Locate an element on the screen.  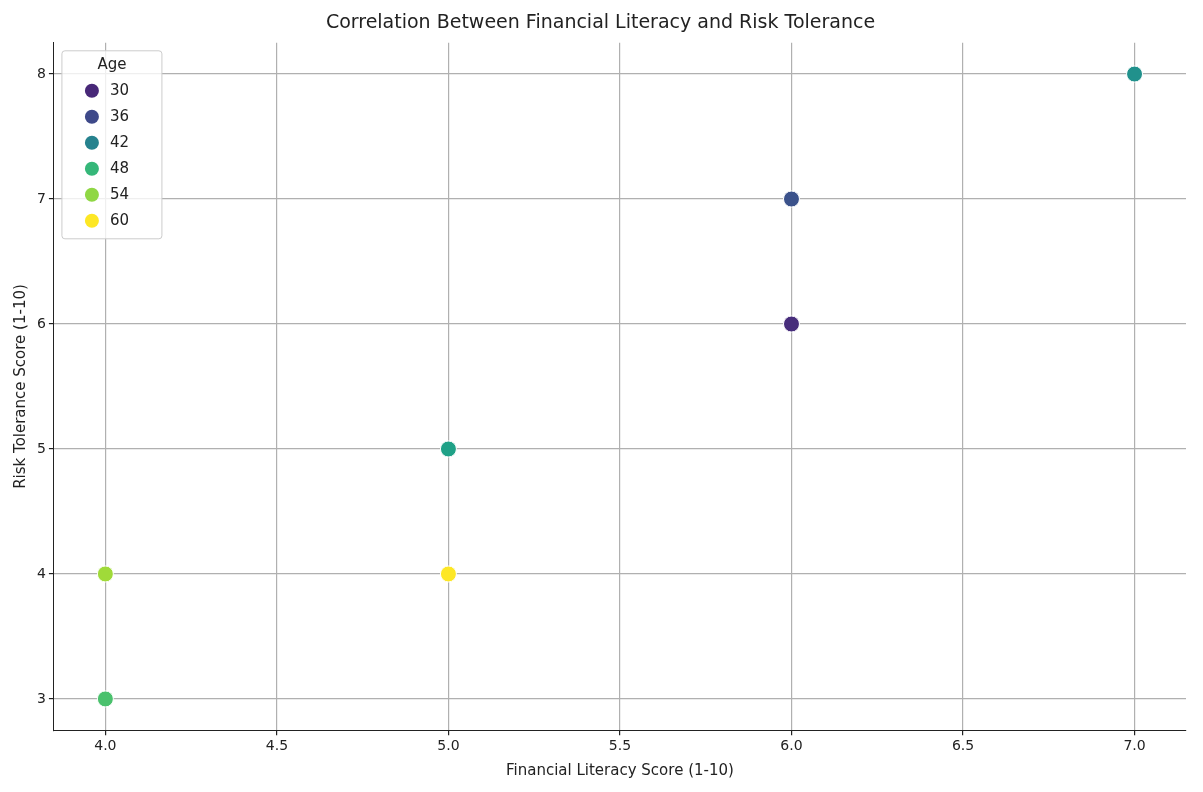
y-tick-label: 3 is located at coordinates (41, 697).